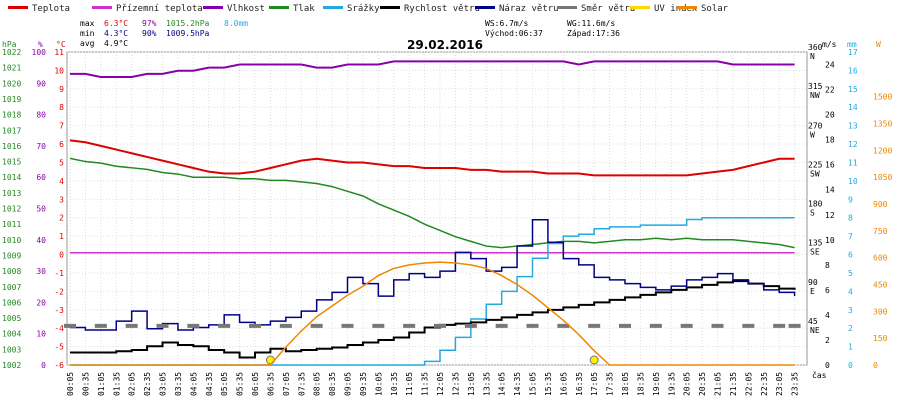  Describe the element at coordinates (51, 9) in the screenshot. I see `legend-label: Teplota` at that location.